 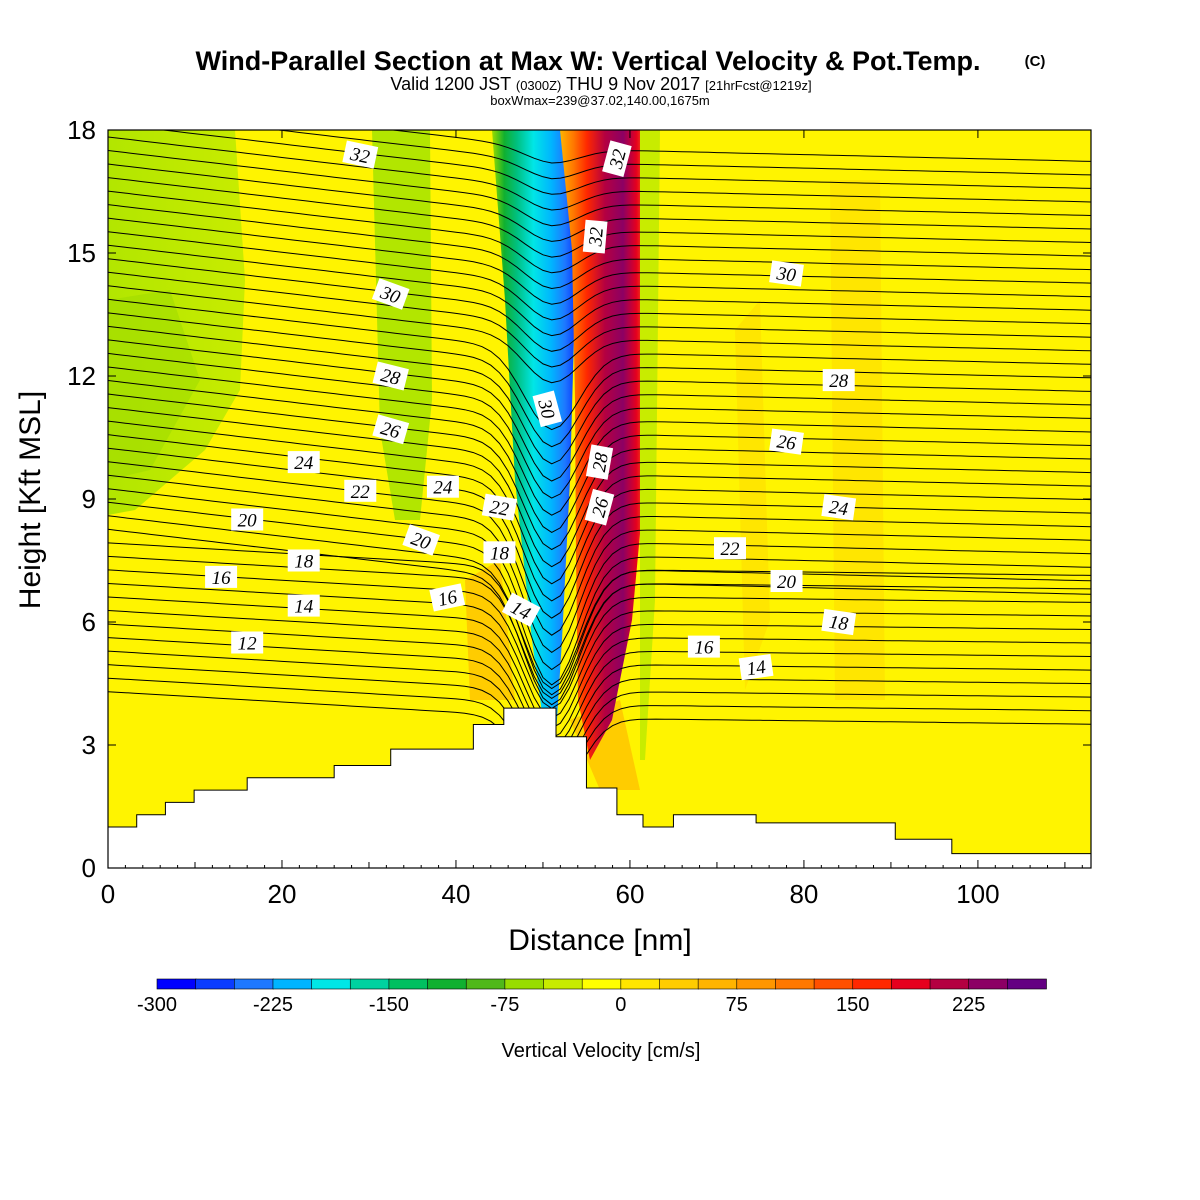 I want to click on colorbar-tick-label: 150, so click(x=852, y=1005).